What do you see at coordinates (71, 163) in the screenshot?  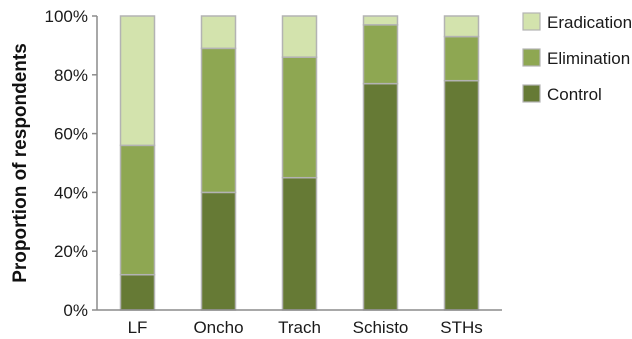 I see `y-ticks-group: 0% 20% 40% 60% 80% 100%` at bounding box center [71, 163].